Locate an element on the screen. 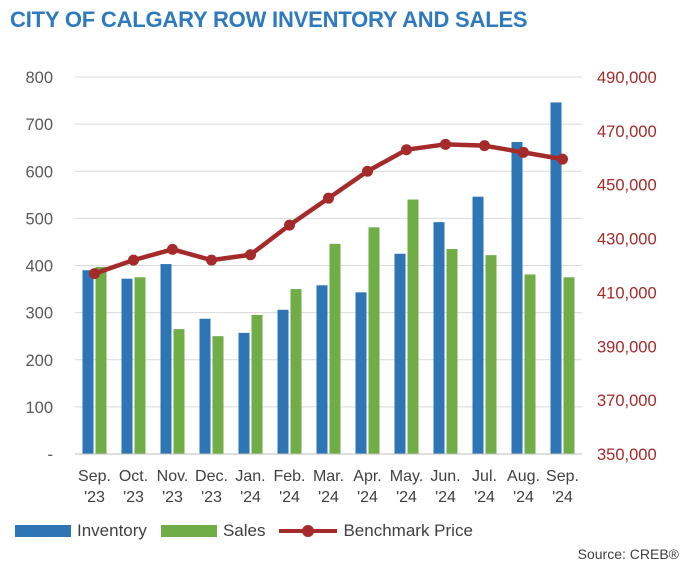 The width and height of the screenshot is (690, 576). right-tick-label: 490,000 is located at coordinates (627, 78).